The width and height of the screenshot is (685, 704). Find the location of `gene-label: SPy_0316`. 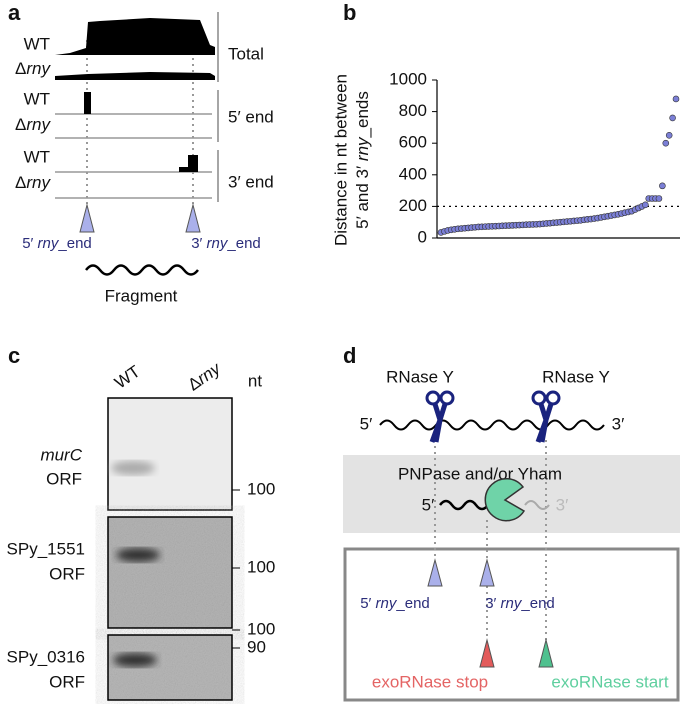

gene-label: SPy_0316 is located at coordinates (46, 656).